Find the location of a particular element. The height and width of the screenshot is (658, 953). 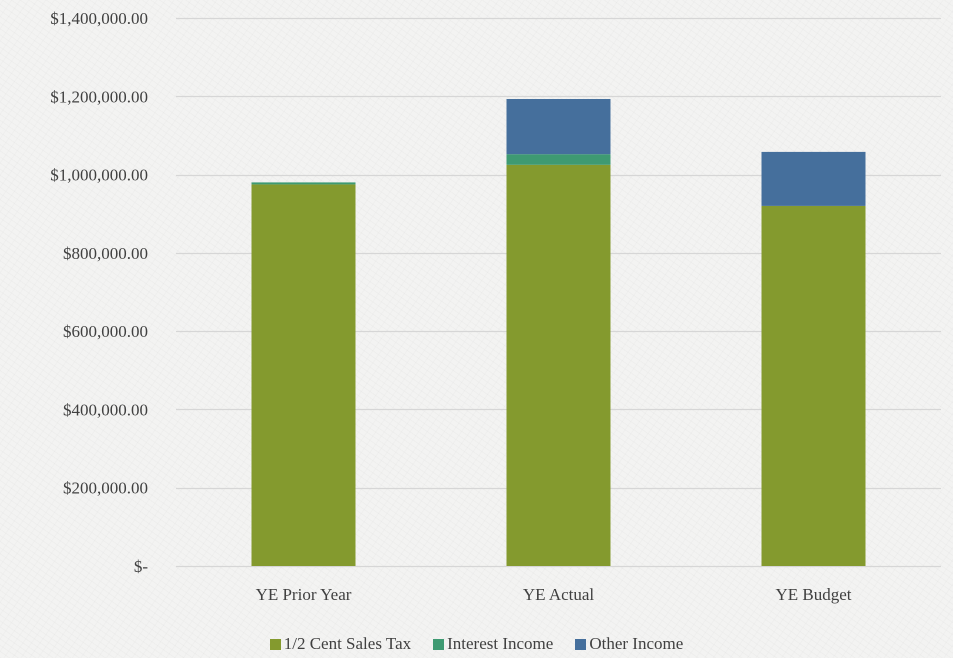

y-tick-label: $1,000,000.00 is located at coordinates (99, 175).